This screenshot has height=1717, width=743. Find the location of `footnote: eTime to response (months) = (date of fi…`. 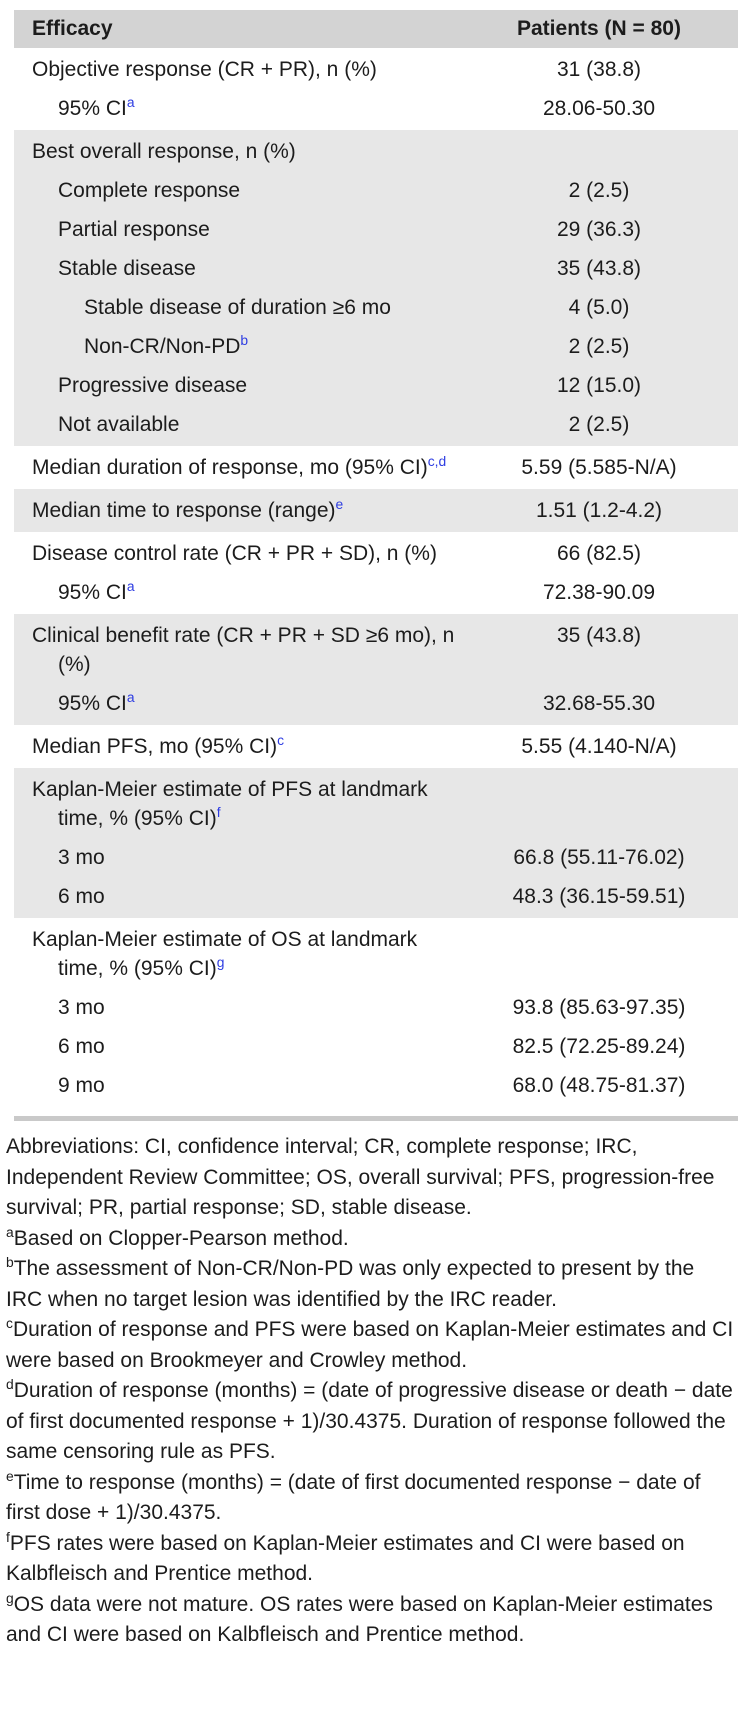

footnote: eTime to response (months) = (date of fi… is located at coordinates (353, 1495).